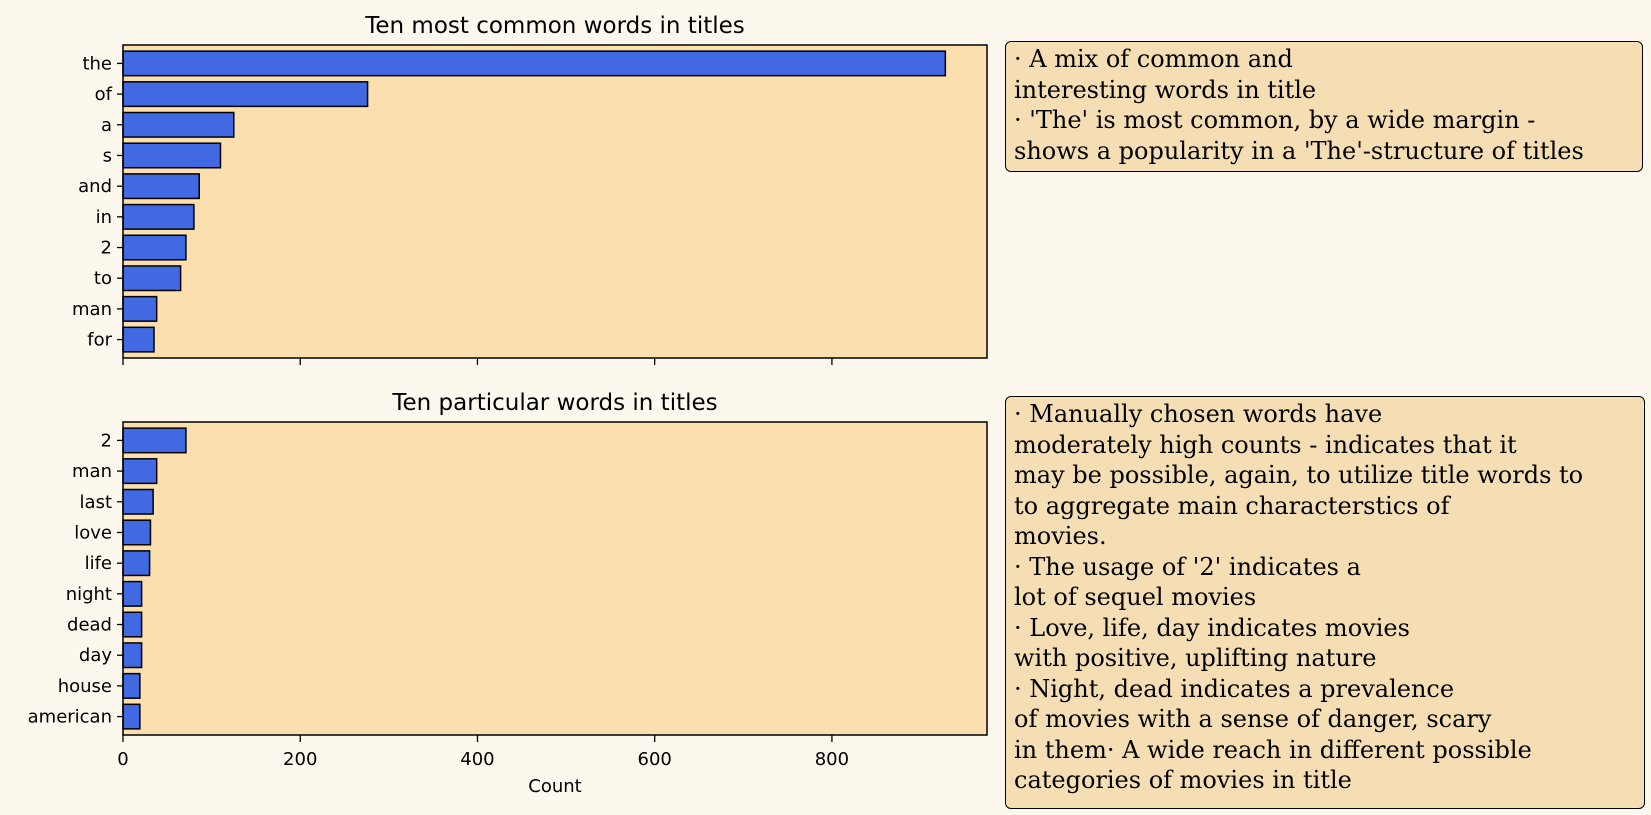  What do you see at coordinates (554, 786) in the screenshot?
I see `x-axis-label: Count` at bounding box center [554, 786].